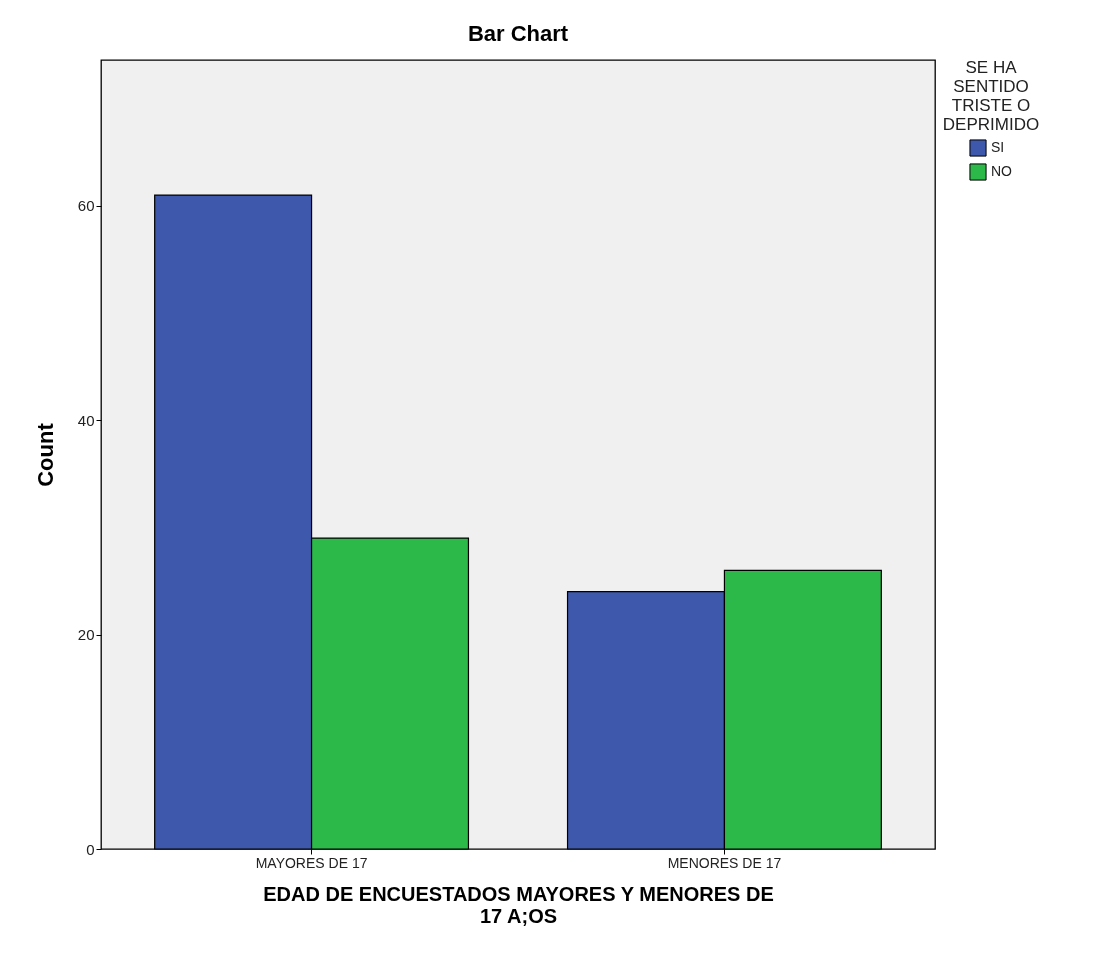 The image size is (1093, 969). Describe the element at coordinates (311, 862) in the screenshot. I see `x-tick-label: MAYORES DE 17` at that location.